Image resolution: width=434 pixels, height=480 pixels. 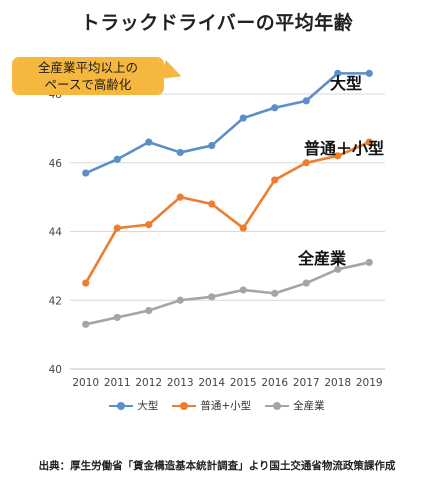 I want to click on x-tick-label: 2012, so click(x=148, y=383).